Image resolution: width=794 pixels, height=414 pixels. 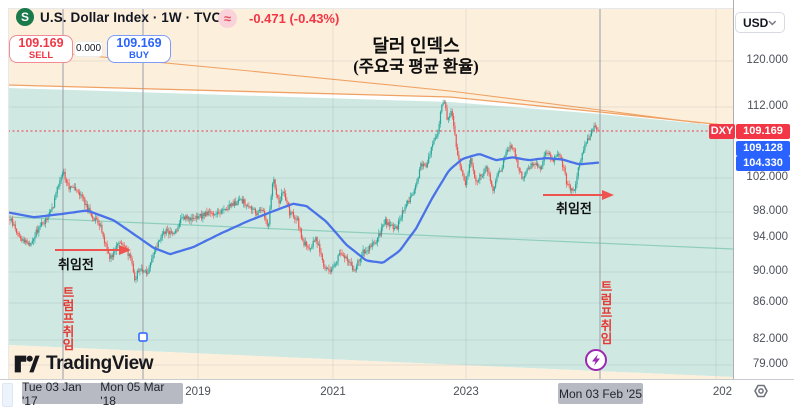 I want to click on price-tick-label: 90.000, so click(x=770, y=271).